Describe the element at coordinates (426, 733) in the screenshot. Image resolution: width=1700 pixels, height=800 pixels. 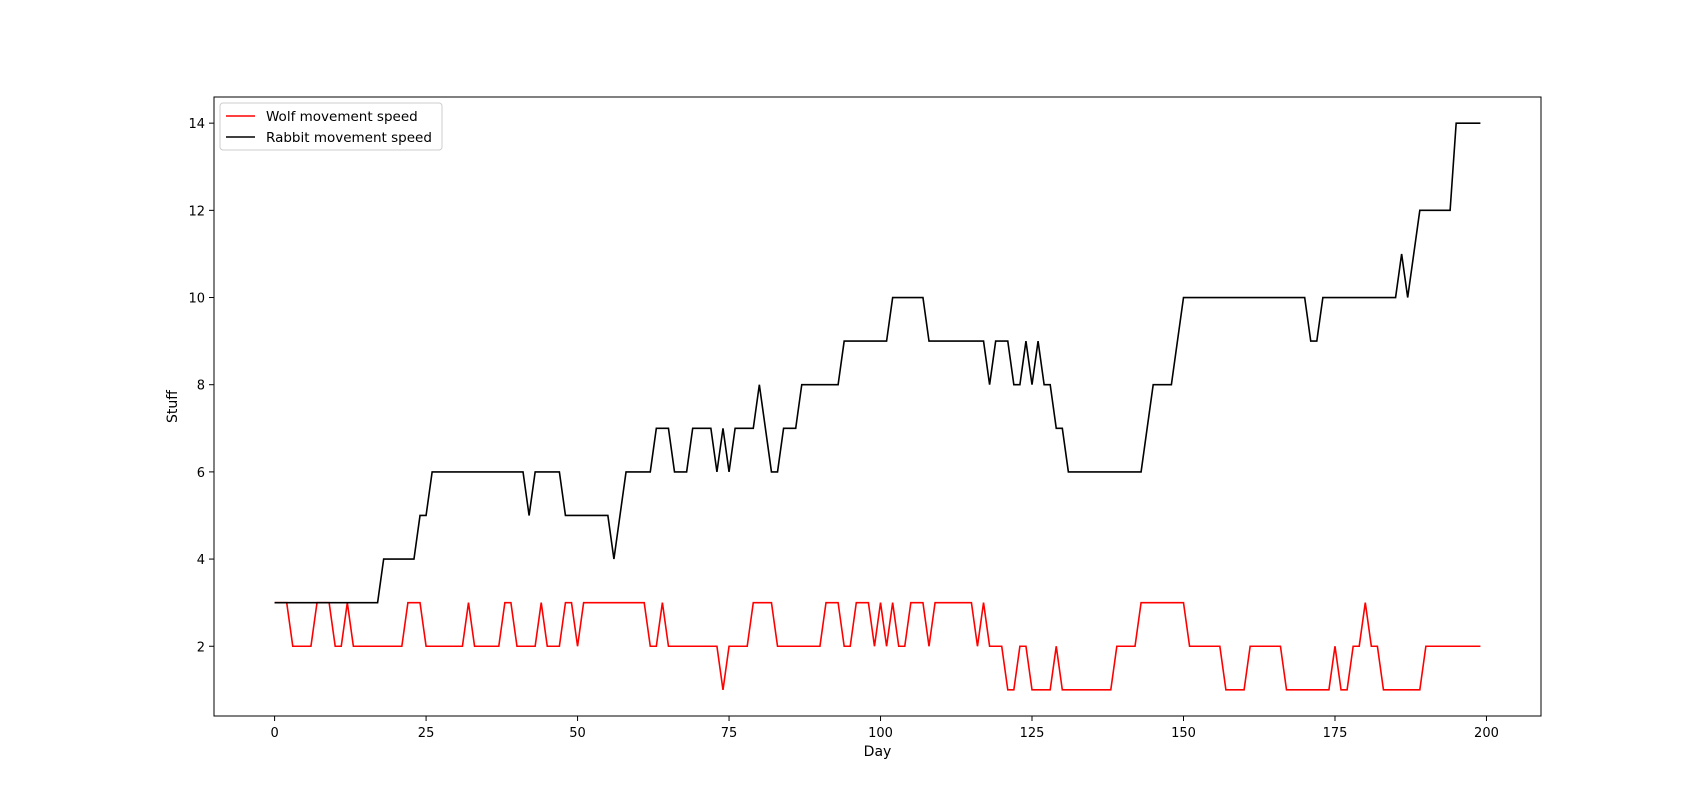
I see `x-tick-label: 25` at that location.